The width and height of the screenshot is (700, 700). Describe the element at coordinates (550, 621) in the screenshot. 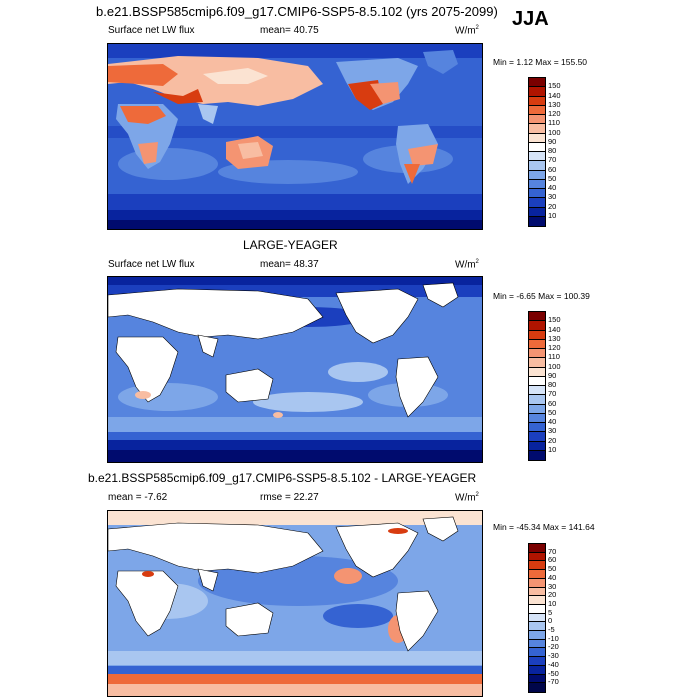

I see `colorbar-tick-label: 0` at that location.